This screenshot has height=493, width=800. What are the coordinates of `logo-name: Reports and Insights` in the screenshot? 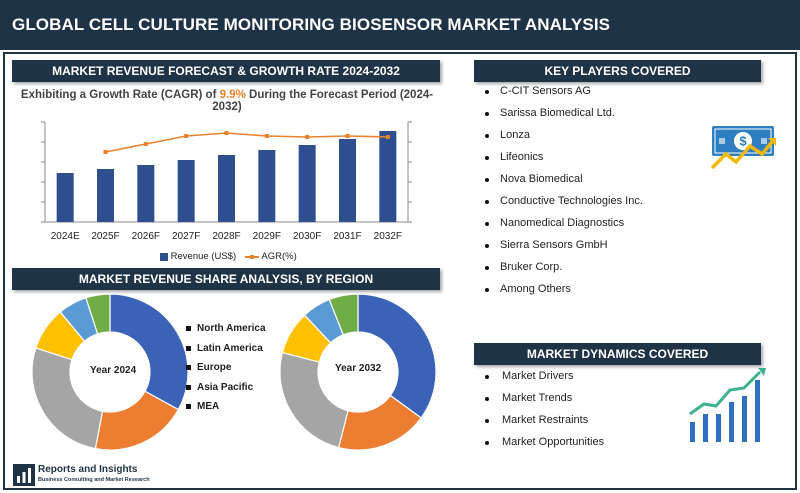 It's located at (88, 469).